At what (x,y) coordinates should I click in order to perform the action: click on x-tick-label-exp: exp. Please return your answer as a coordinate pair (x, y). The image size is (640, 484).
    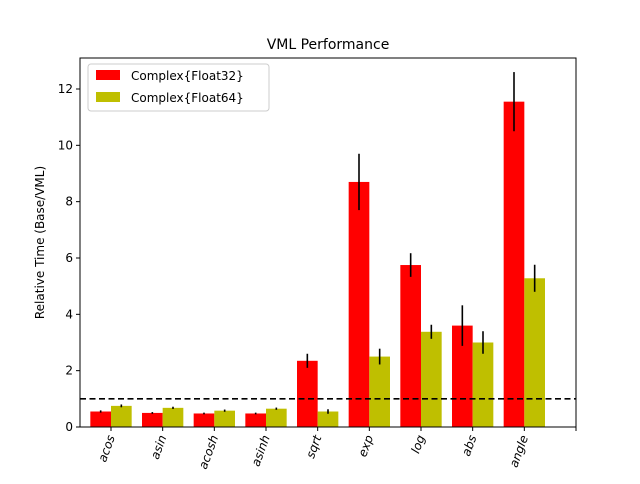
    Looking at the image, I should click on (365, 446).